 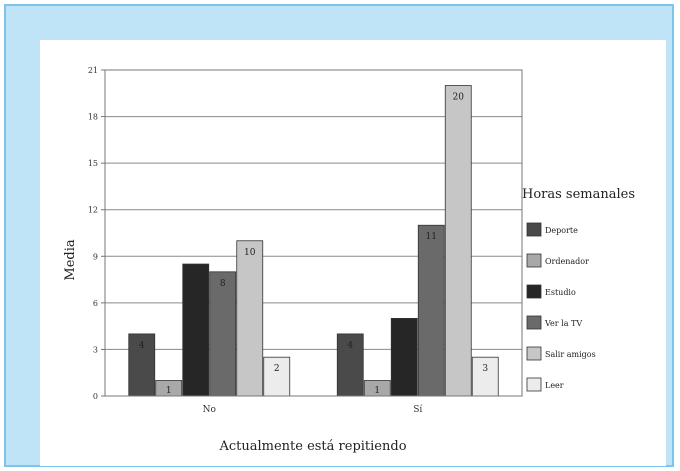 I want to click on legend-entry: Leer, so click(x=554, y=385).